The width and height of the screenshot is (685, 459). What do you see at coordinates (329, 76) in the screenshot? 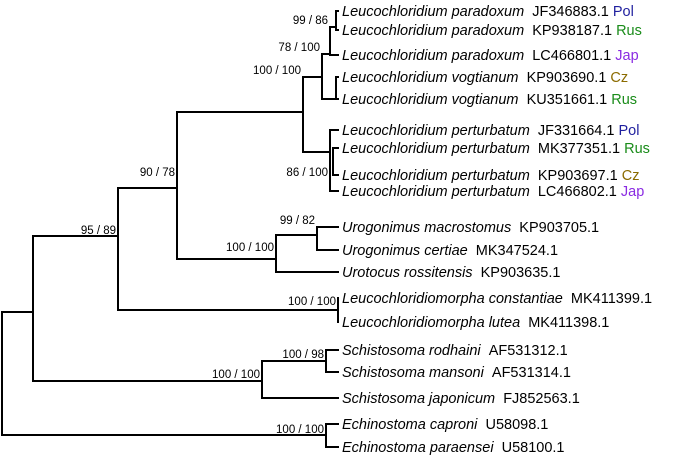
I see `branch-paradoxum-vogtianum` at bounding box center [329, 76].